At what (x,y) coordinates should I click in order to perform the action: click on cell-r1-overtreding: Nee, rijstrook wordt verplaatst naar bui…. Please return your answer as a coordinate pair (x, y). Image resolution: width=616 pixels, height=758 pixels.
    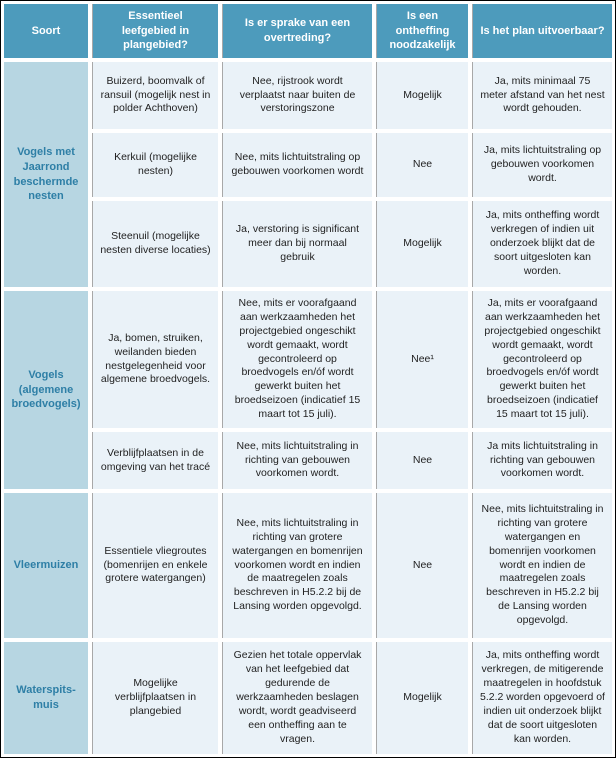
    Looking at the image, I should click on (297, 95).